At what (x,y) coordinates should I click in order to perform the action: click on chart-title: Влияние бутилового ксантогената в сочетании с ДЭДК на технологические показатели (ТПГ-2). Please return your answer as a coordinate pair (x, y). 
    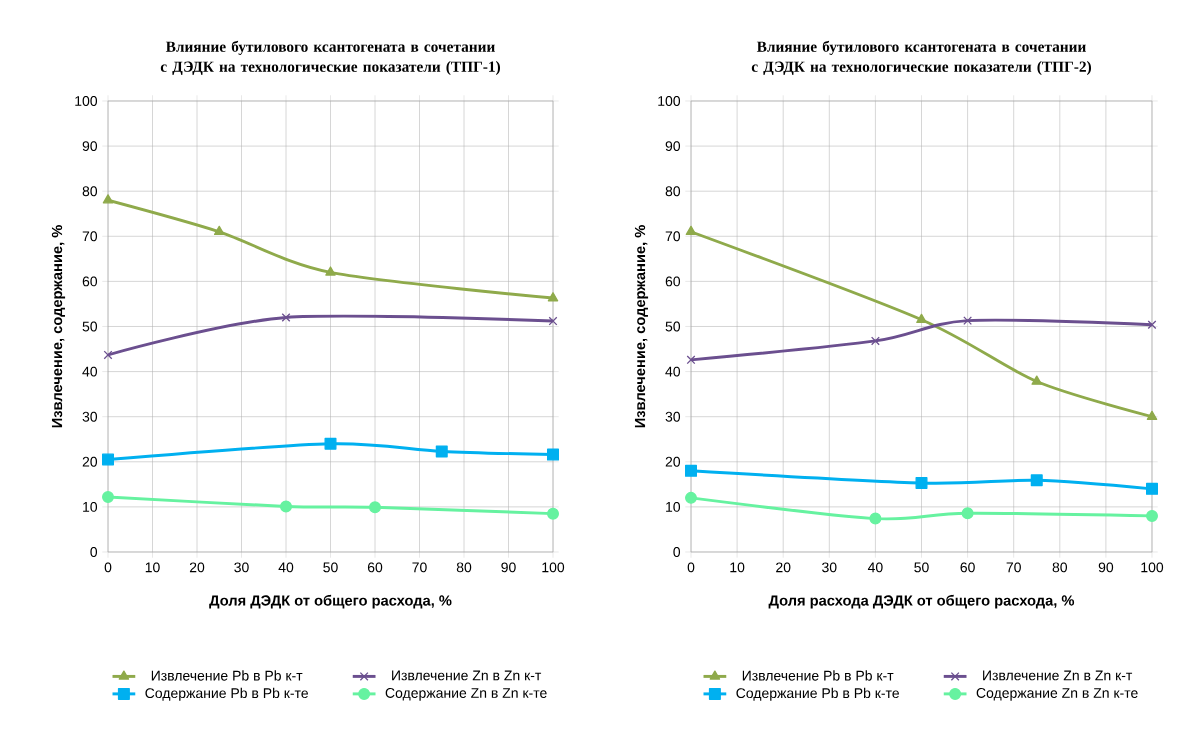
    Looking at the image, I should click on (921, 57).